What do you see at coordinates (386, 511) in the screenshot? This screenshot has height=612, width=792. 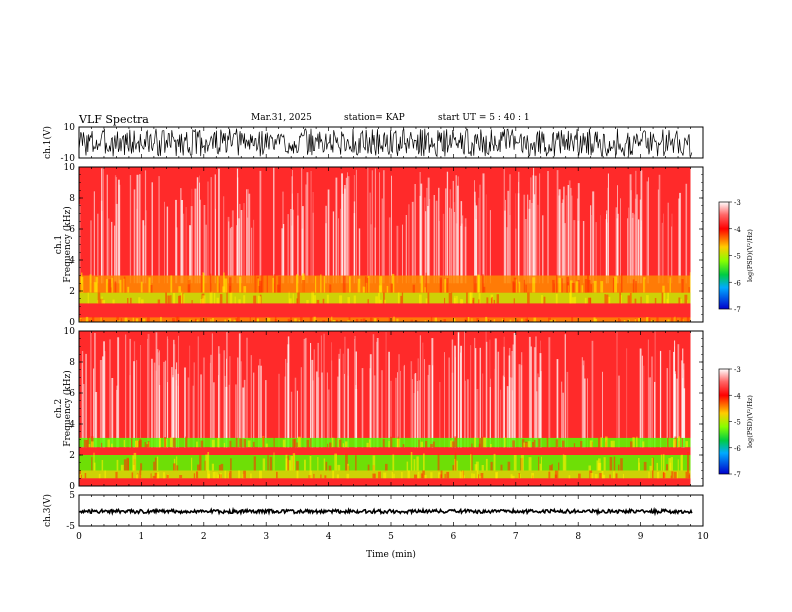 I see `ch3-waveform-trace` at bounding box center [386, 511].